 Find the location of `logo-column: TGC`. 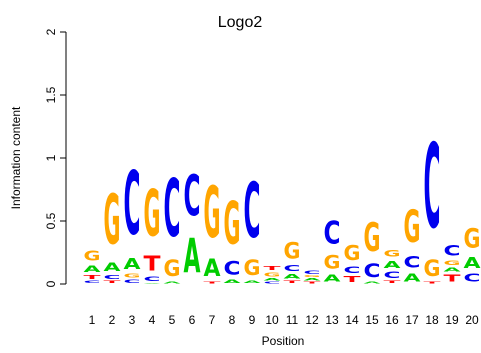

logo-column: TGC is located at coordinates (432, 201).